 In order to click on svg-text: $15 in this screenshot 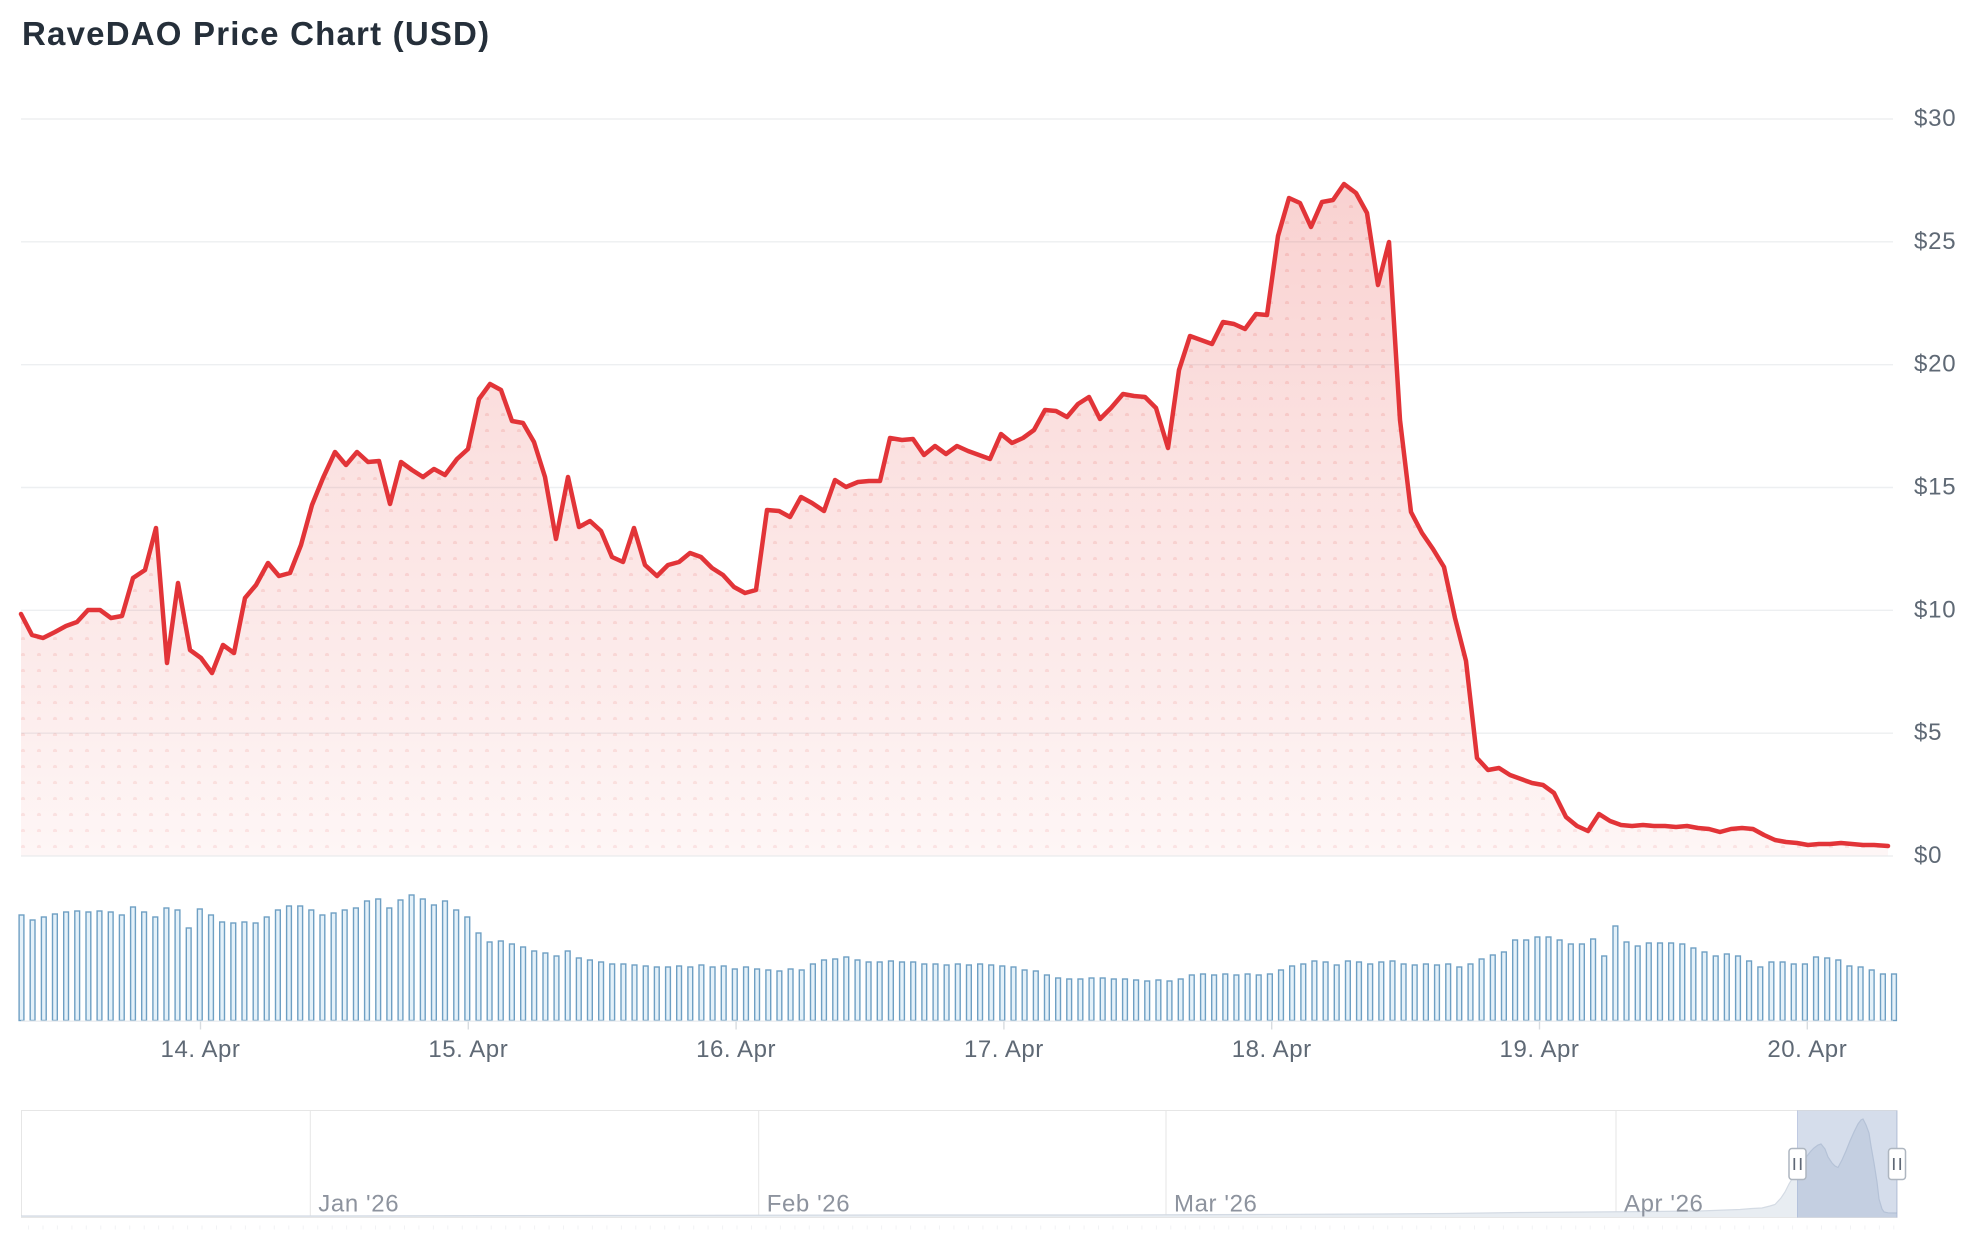, I will do `click(1935, 487)`.